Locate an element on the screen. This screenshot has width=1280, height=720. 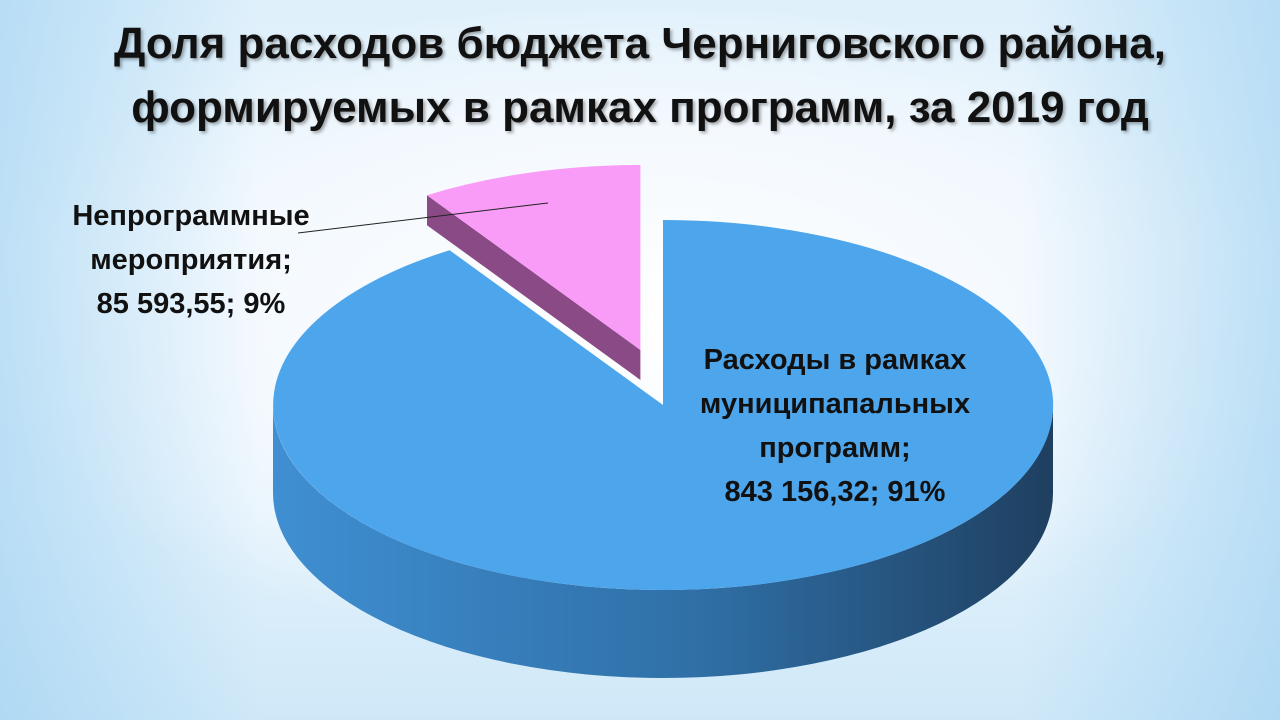
slice-label-program-line-3: программ; is located at coordinates (835, 448).